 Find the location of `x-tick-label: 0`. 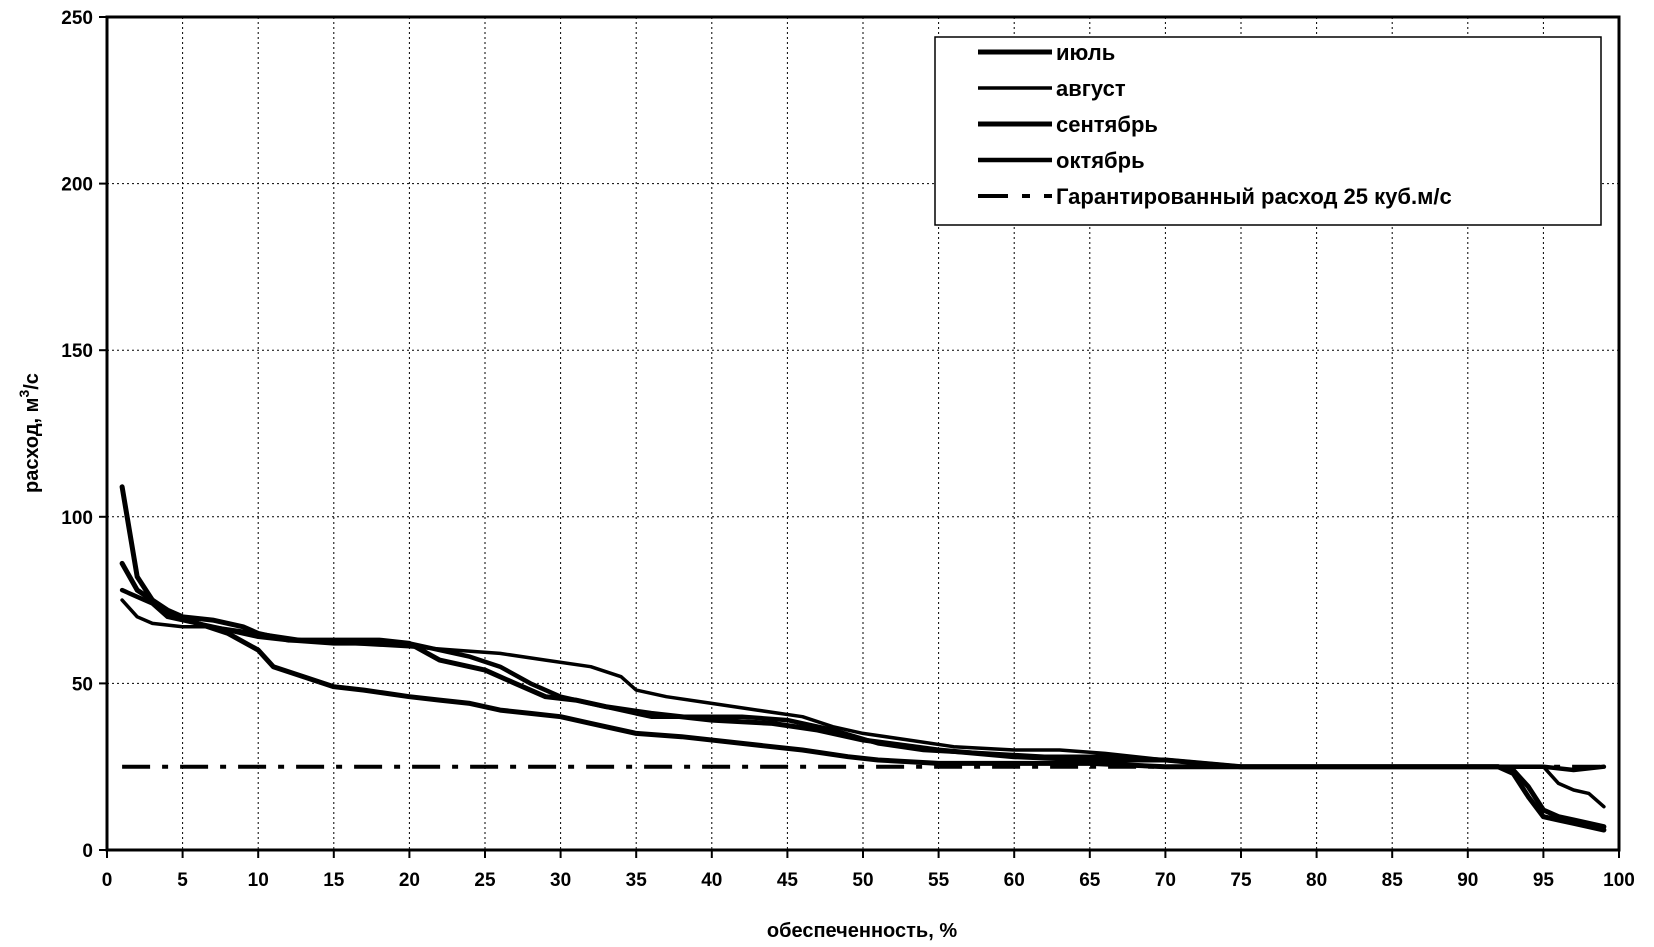

x-tick-label: 0 is located at coordinates (107, 880).